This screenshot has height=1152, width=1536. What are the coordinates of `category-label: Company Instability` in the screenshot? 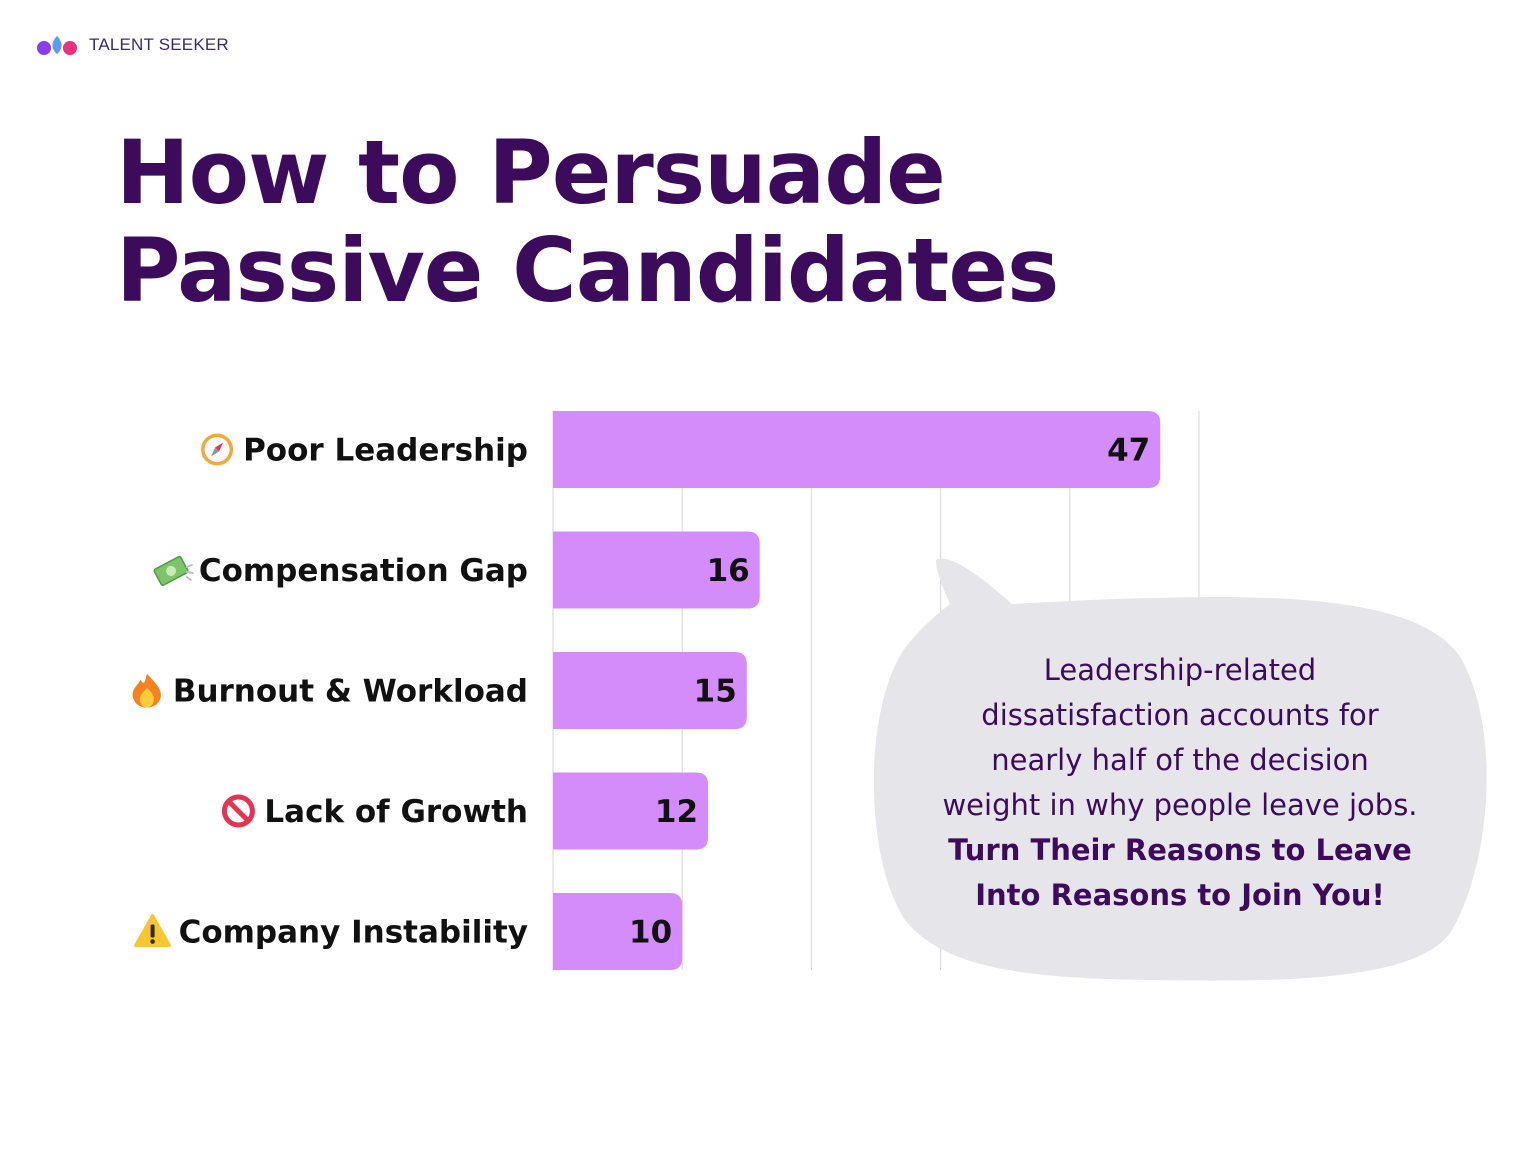 It's located at (353, 933).